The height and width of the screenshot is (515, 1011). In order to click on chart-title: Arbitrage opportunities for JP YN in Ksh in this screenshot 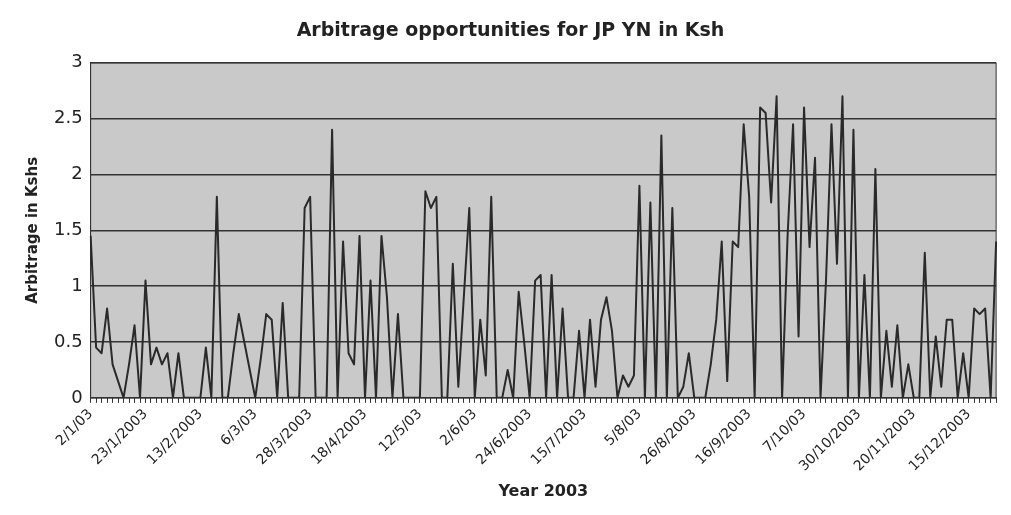, I will do `click(510, 29)`.